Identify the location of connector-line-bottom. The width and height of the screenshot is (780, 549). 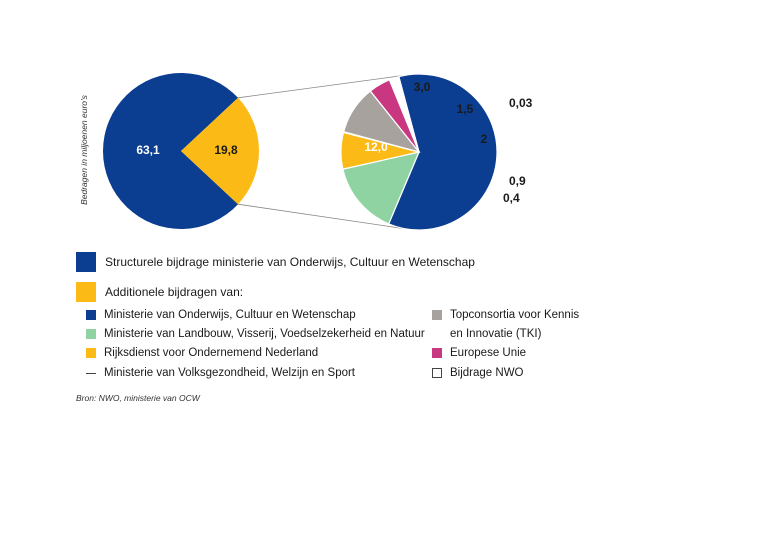
(321, 216).